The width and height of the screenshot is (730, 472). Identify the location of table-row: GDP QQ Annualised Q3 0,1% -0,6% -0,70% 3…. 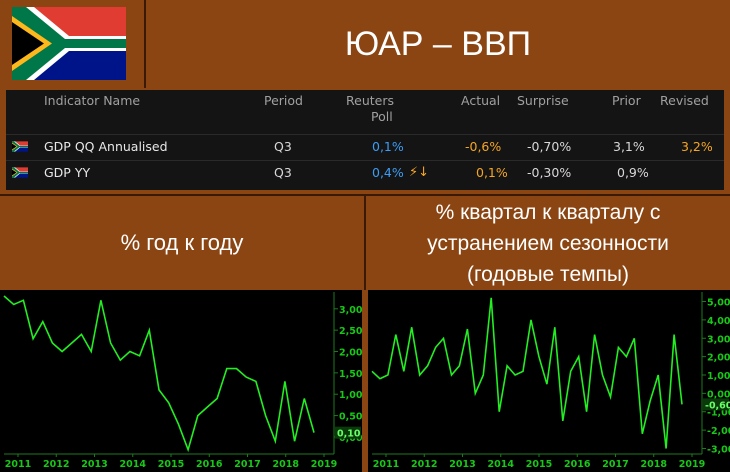
(365, 146).